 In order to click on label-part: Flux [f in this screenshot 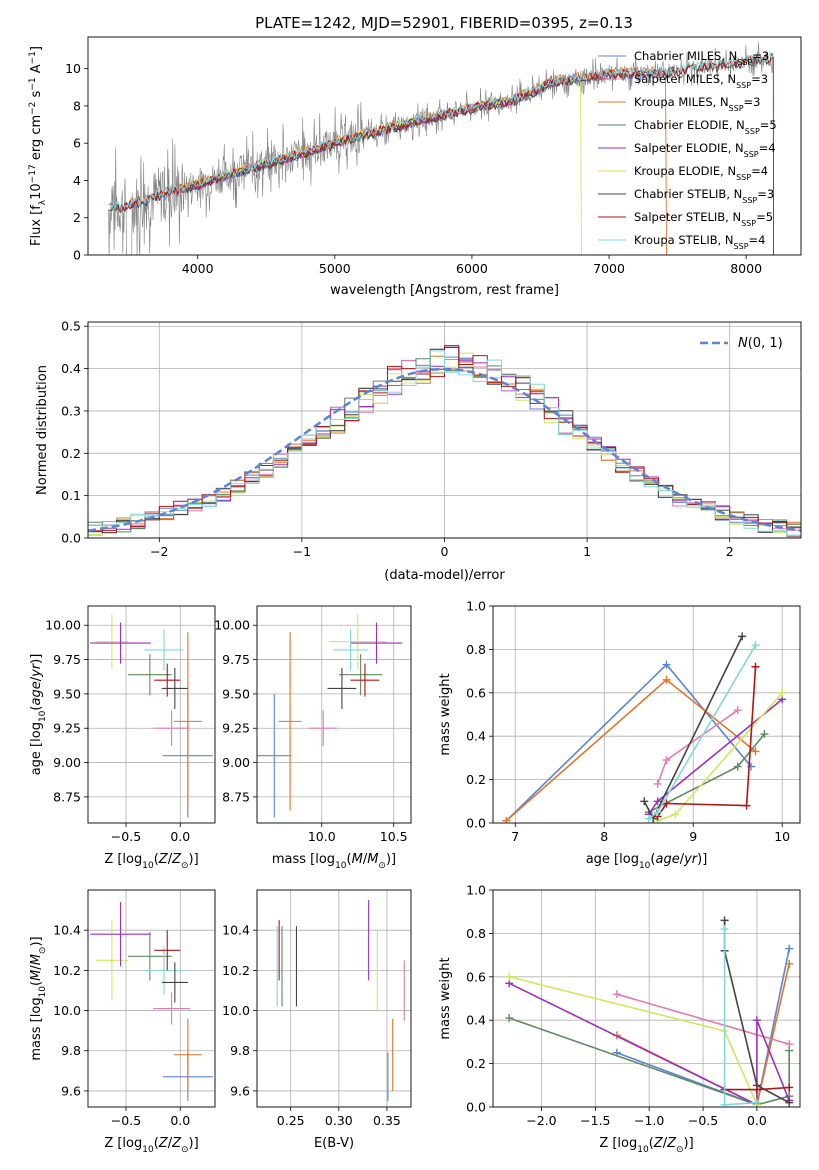, I will do `click(36, 225)`.